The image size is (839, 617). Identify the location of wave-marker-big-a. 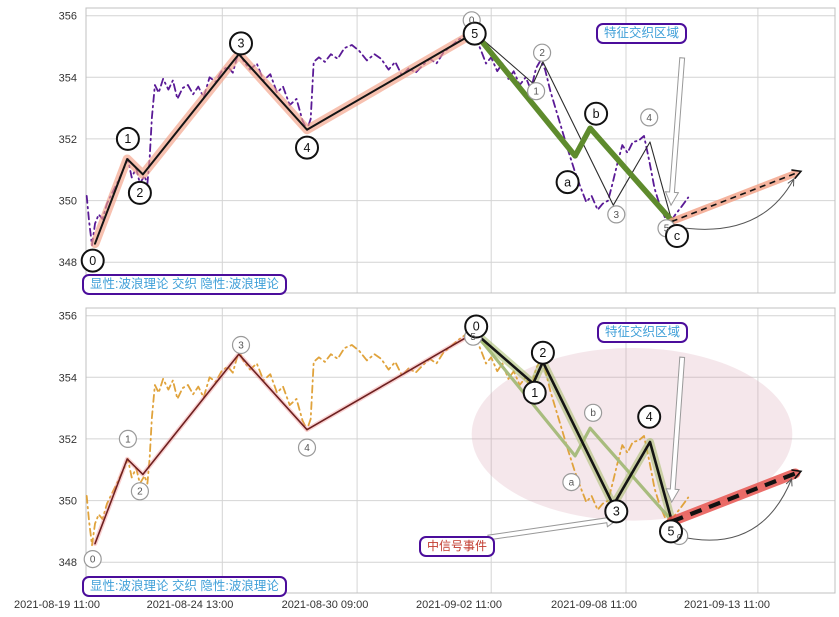
(567, 182).